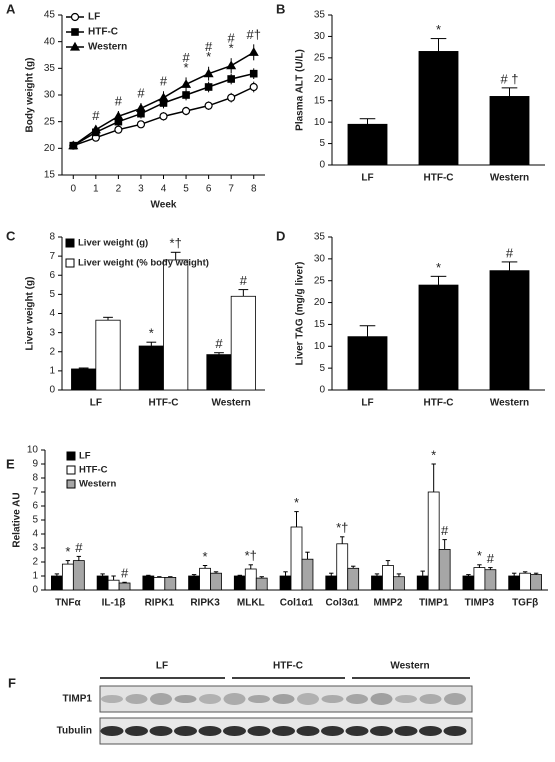 The height and width of the screenshot is (762, 555). What do you see at coordinates (320, 237) in the screenshot?
I see `y-tick-label: 35` at bounding box center [320, 237].